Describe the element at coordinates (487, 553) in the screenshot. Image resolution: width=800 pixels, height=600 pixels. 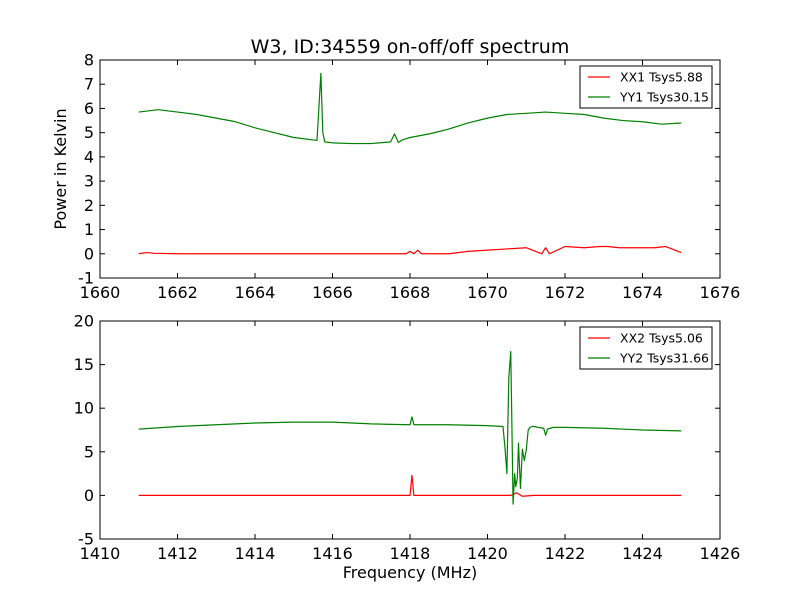
I see `x-tick-label: 1420` at that location.